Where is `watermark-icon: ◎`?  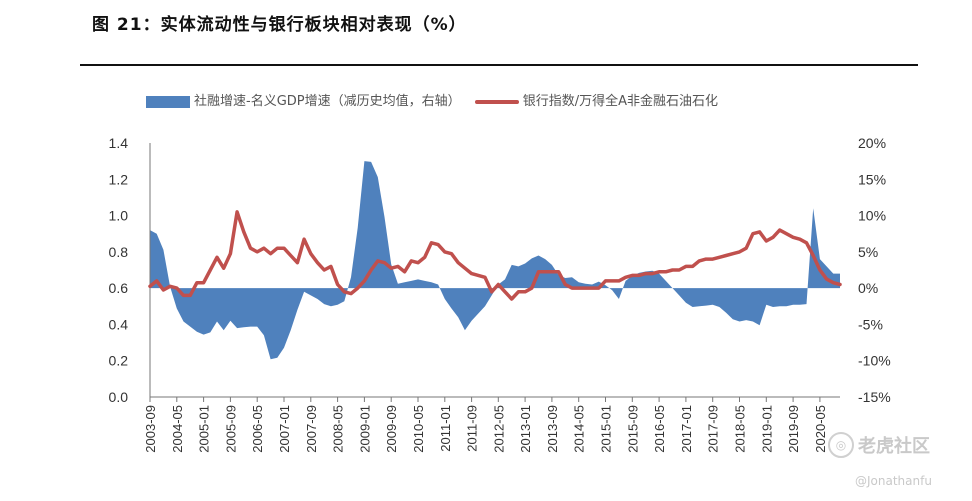 watermark-icon: ◎ is located at coordinates (841, 445).